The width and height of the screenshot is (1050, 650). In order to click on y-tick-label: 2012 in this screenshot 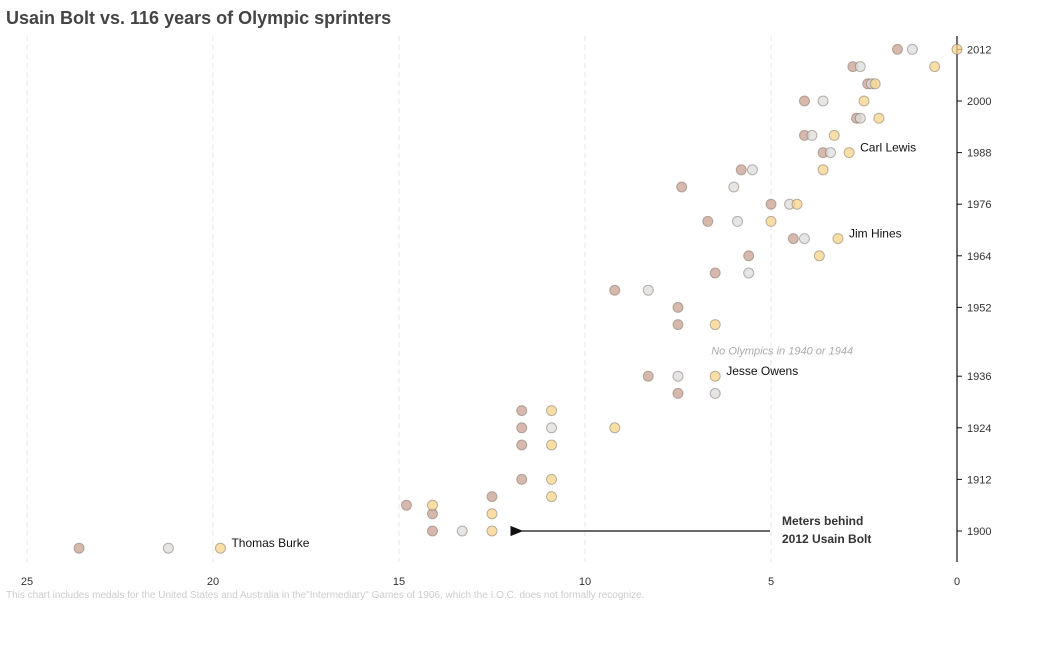, I will do `click(979, 50)`.